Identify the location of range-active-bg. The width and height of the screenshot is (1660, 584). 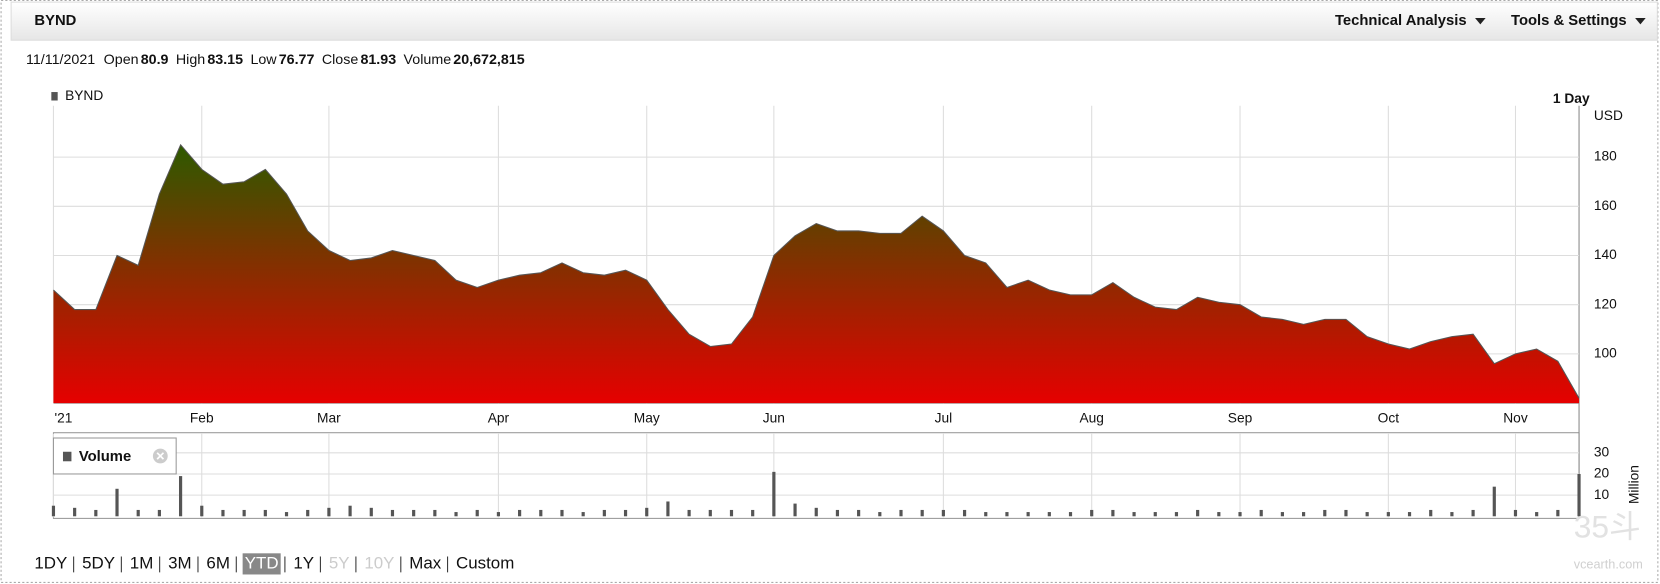
(261, 564).